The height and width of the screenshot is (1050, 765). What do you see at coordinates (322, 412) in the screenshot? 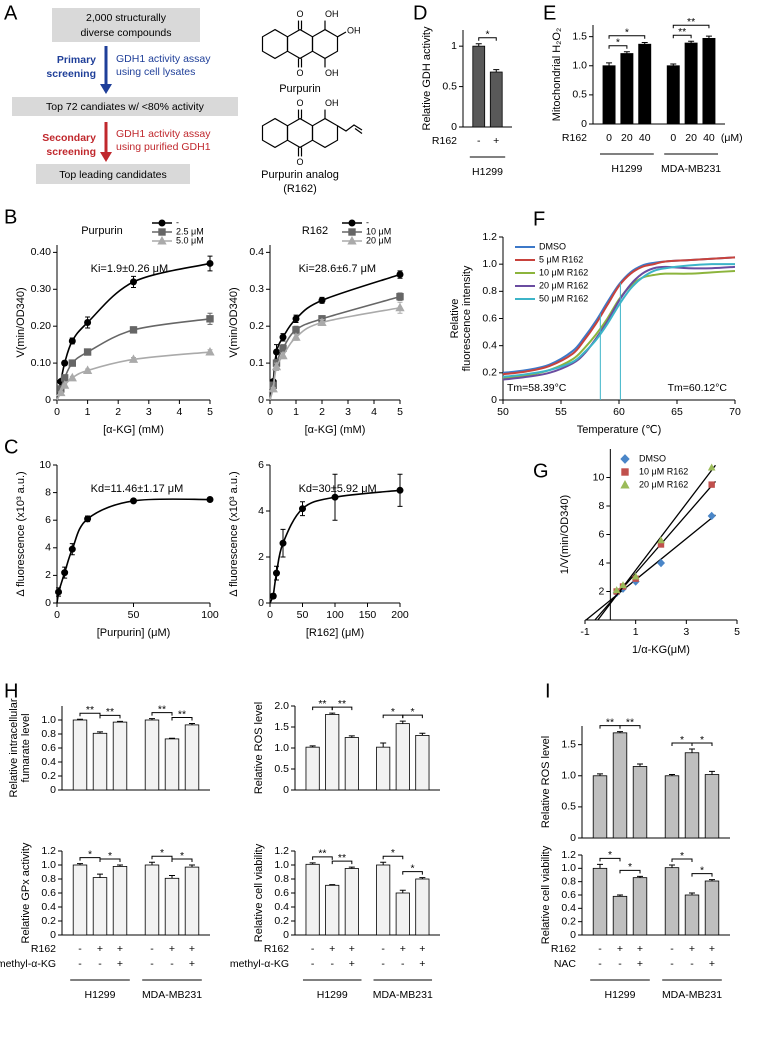
I see `x-tick-label: 2` at bounding box center [322, 412].